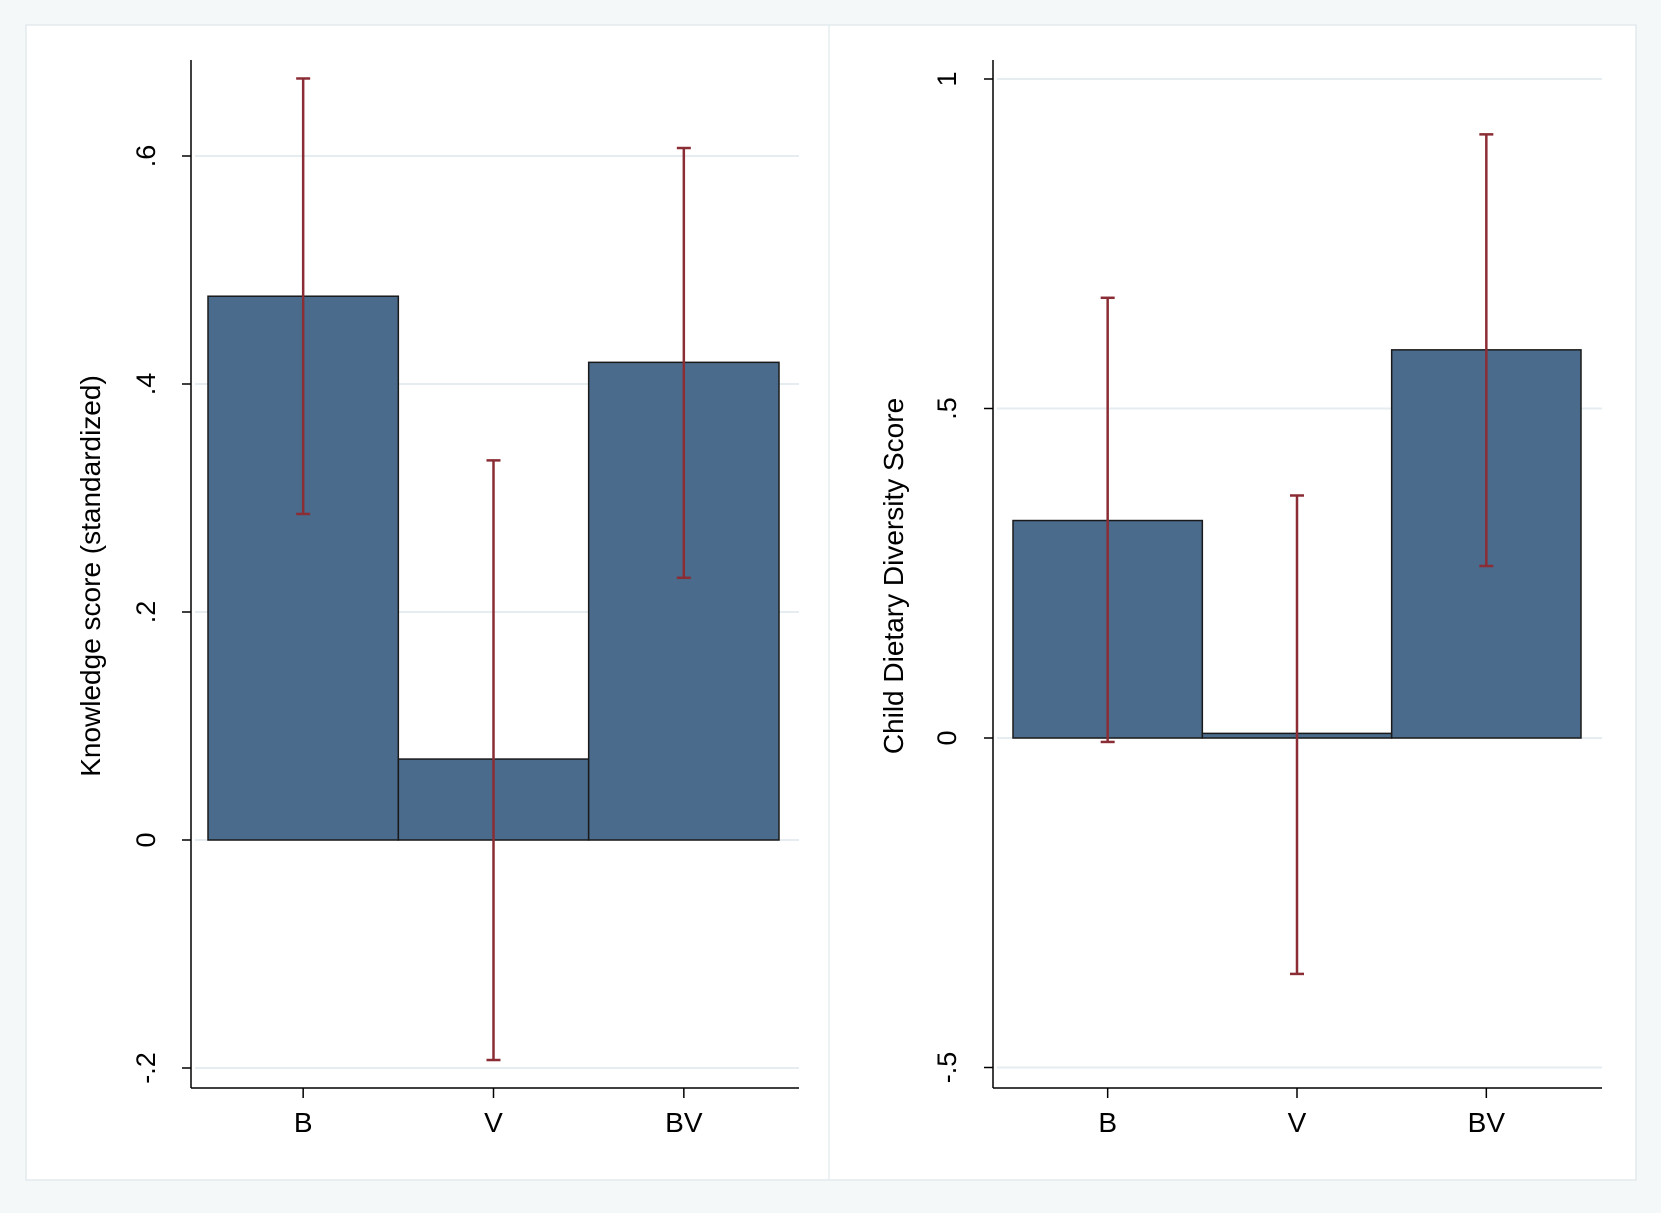 This screenshot has width=1661, height=1213. I want to click on y-tick-label: -.2, so click(146, 1068).